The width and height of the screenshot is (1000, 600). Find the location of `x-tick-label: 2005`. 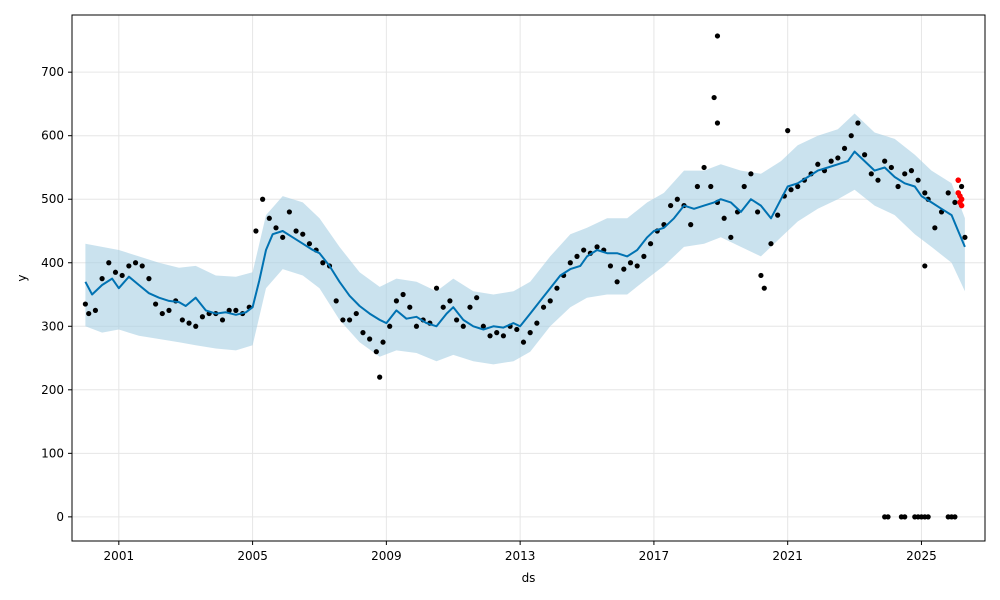

x-tick-label: 2005 is located at coordinates (252, 556).